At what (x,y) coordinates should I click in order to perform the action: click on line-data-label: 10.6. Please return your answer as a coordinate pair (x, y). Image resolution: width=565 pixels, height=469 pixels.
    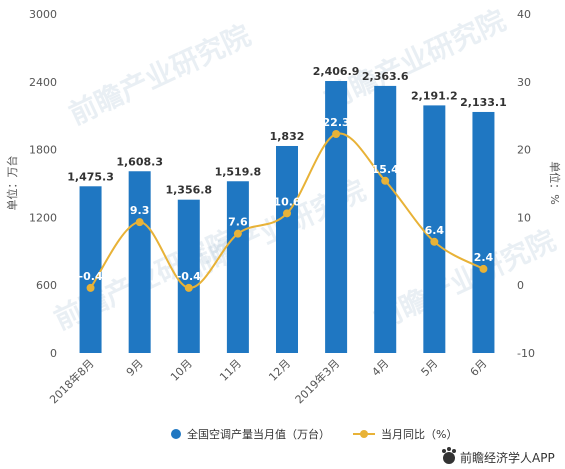
    Looking at the image, I should click on (286, 201).